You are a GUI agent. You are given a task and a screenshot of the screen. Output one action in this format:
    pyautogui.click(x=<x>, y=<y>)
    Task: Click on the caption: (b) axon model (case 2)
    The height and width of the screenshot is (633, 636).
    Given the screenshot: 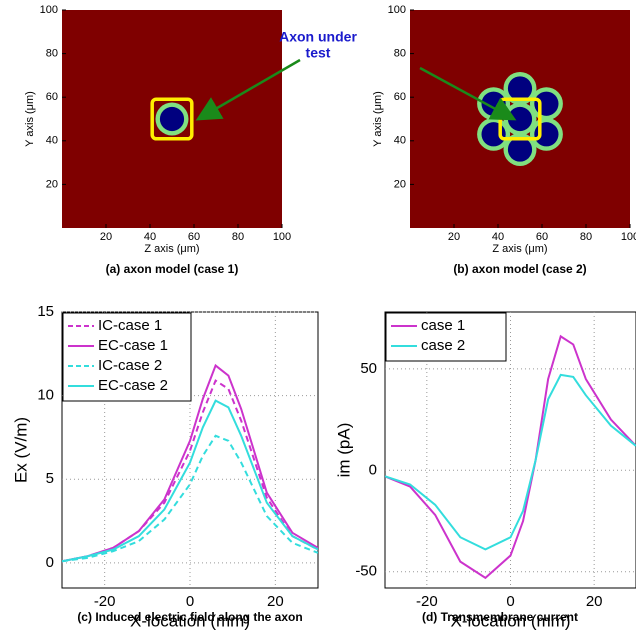 What is the action you would take?
    pyautogui.click(x=519, y=269)
    